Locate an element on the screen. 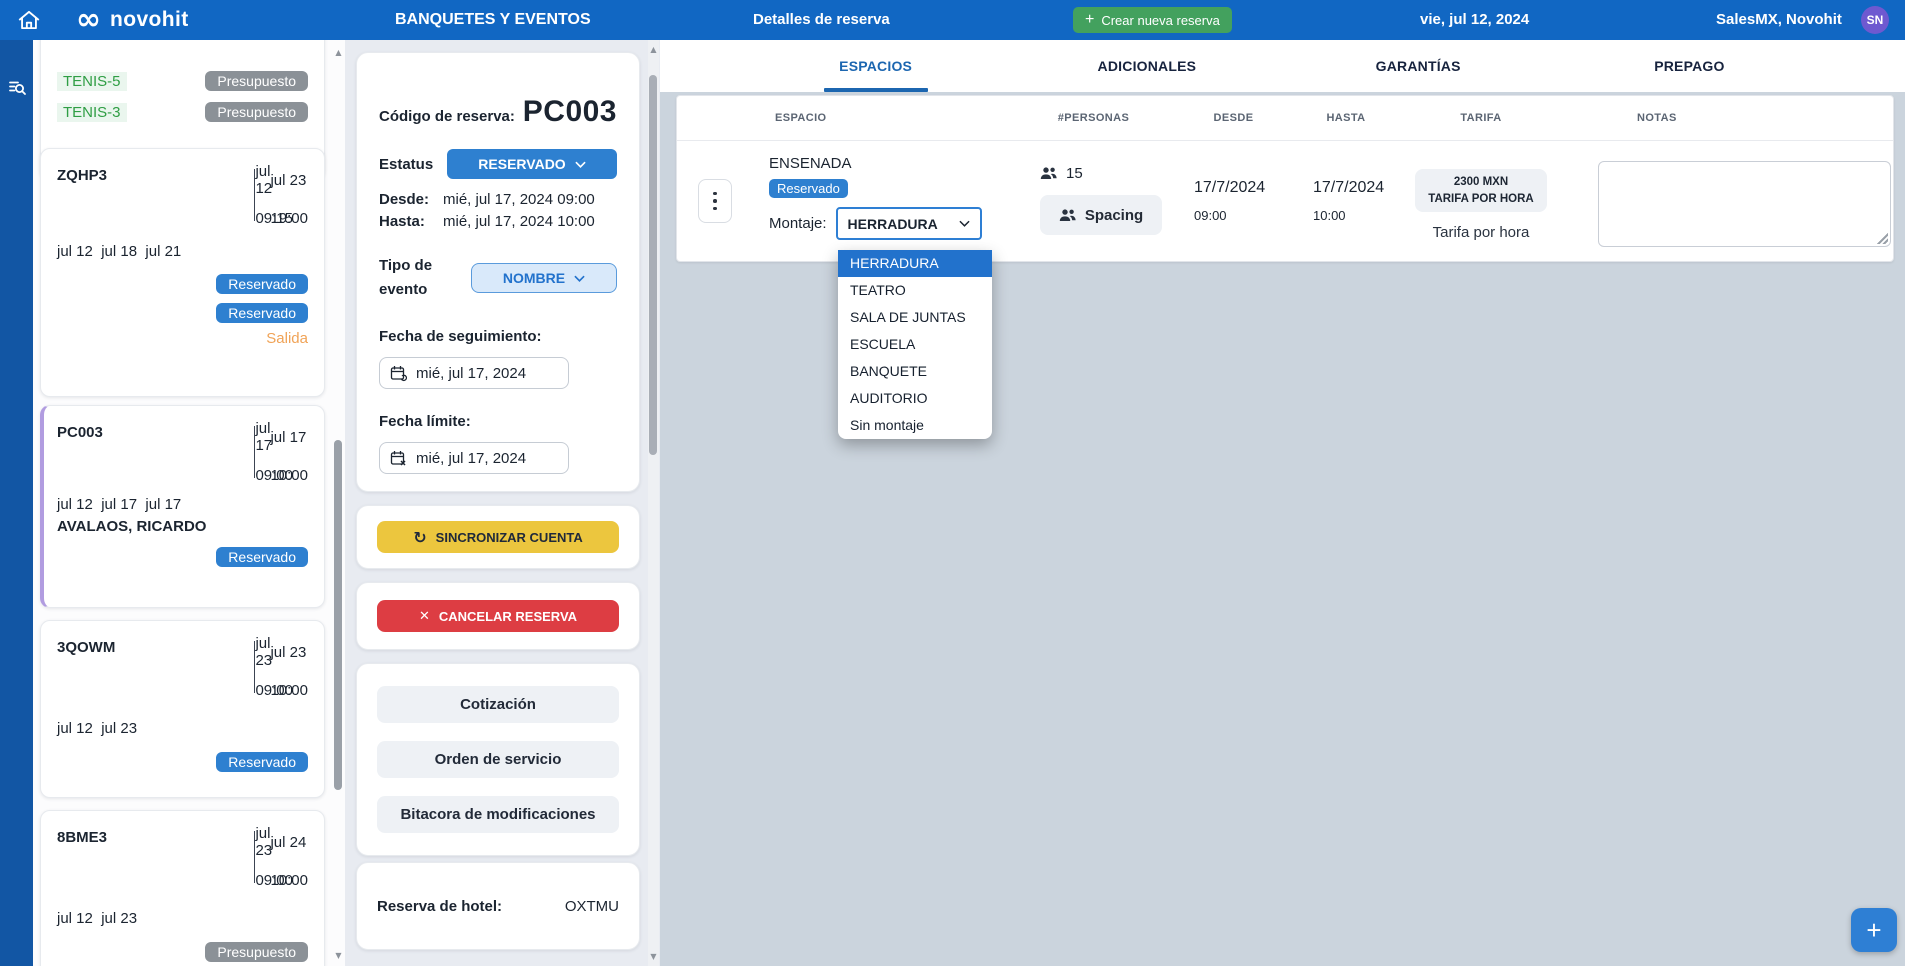 Image resolution: width=1905 pixels, height=966 pixels. space-code: TENIS-3 is located at coordinates (92, 112).